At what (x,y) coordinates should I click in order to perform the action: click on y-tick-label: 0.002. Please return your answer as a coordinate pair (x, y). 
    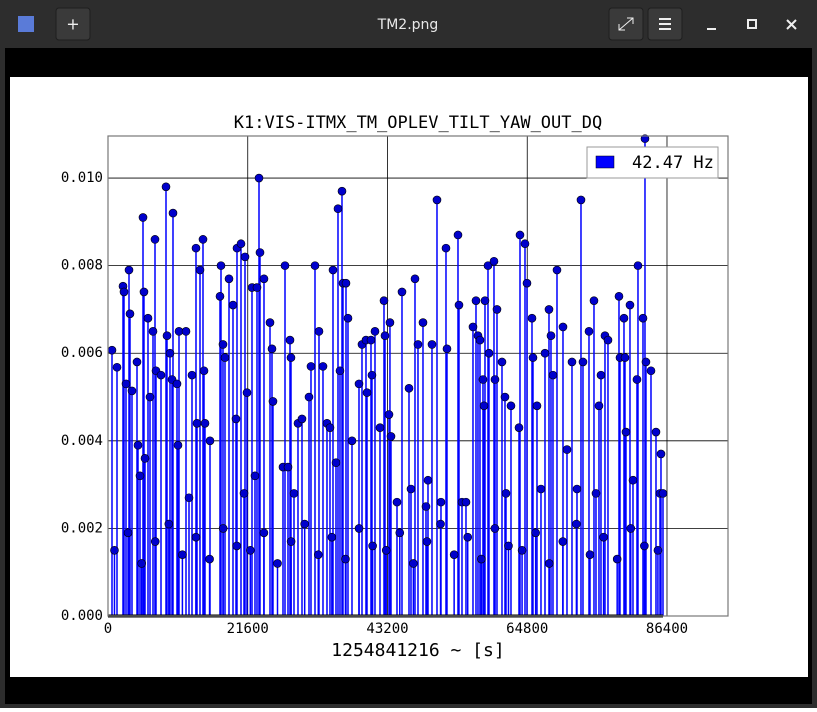
    Looking at the image, I should click on (82, 528).